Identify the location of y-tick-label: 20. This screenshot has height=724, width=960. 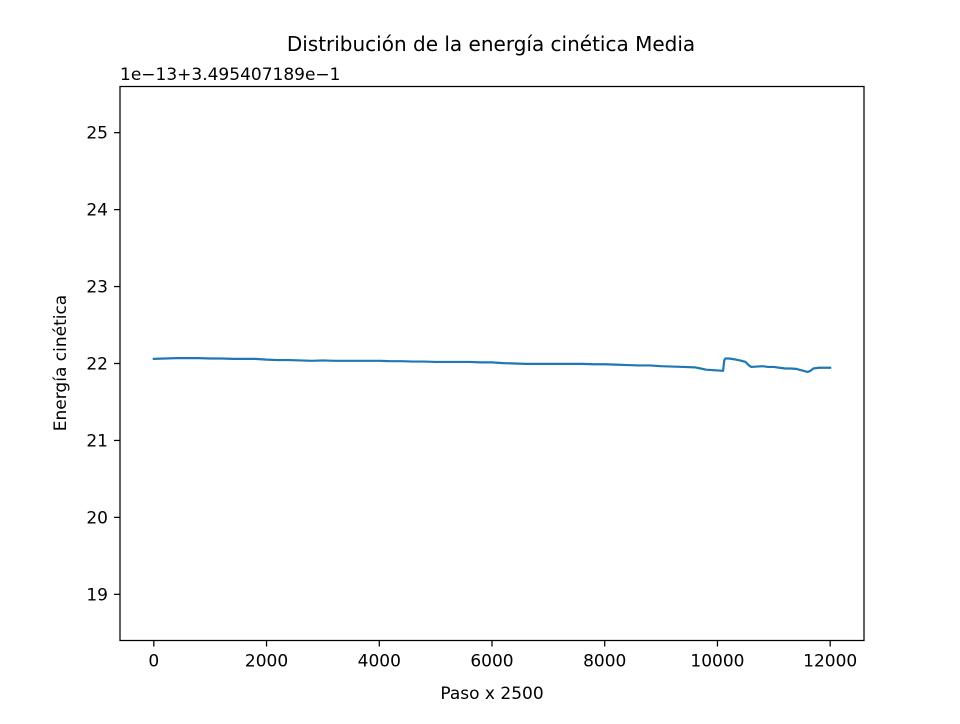
(97, 518).